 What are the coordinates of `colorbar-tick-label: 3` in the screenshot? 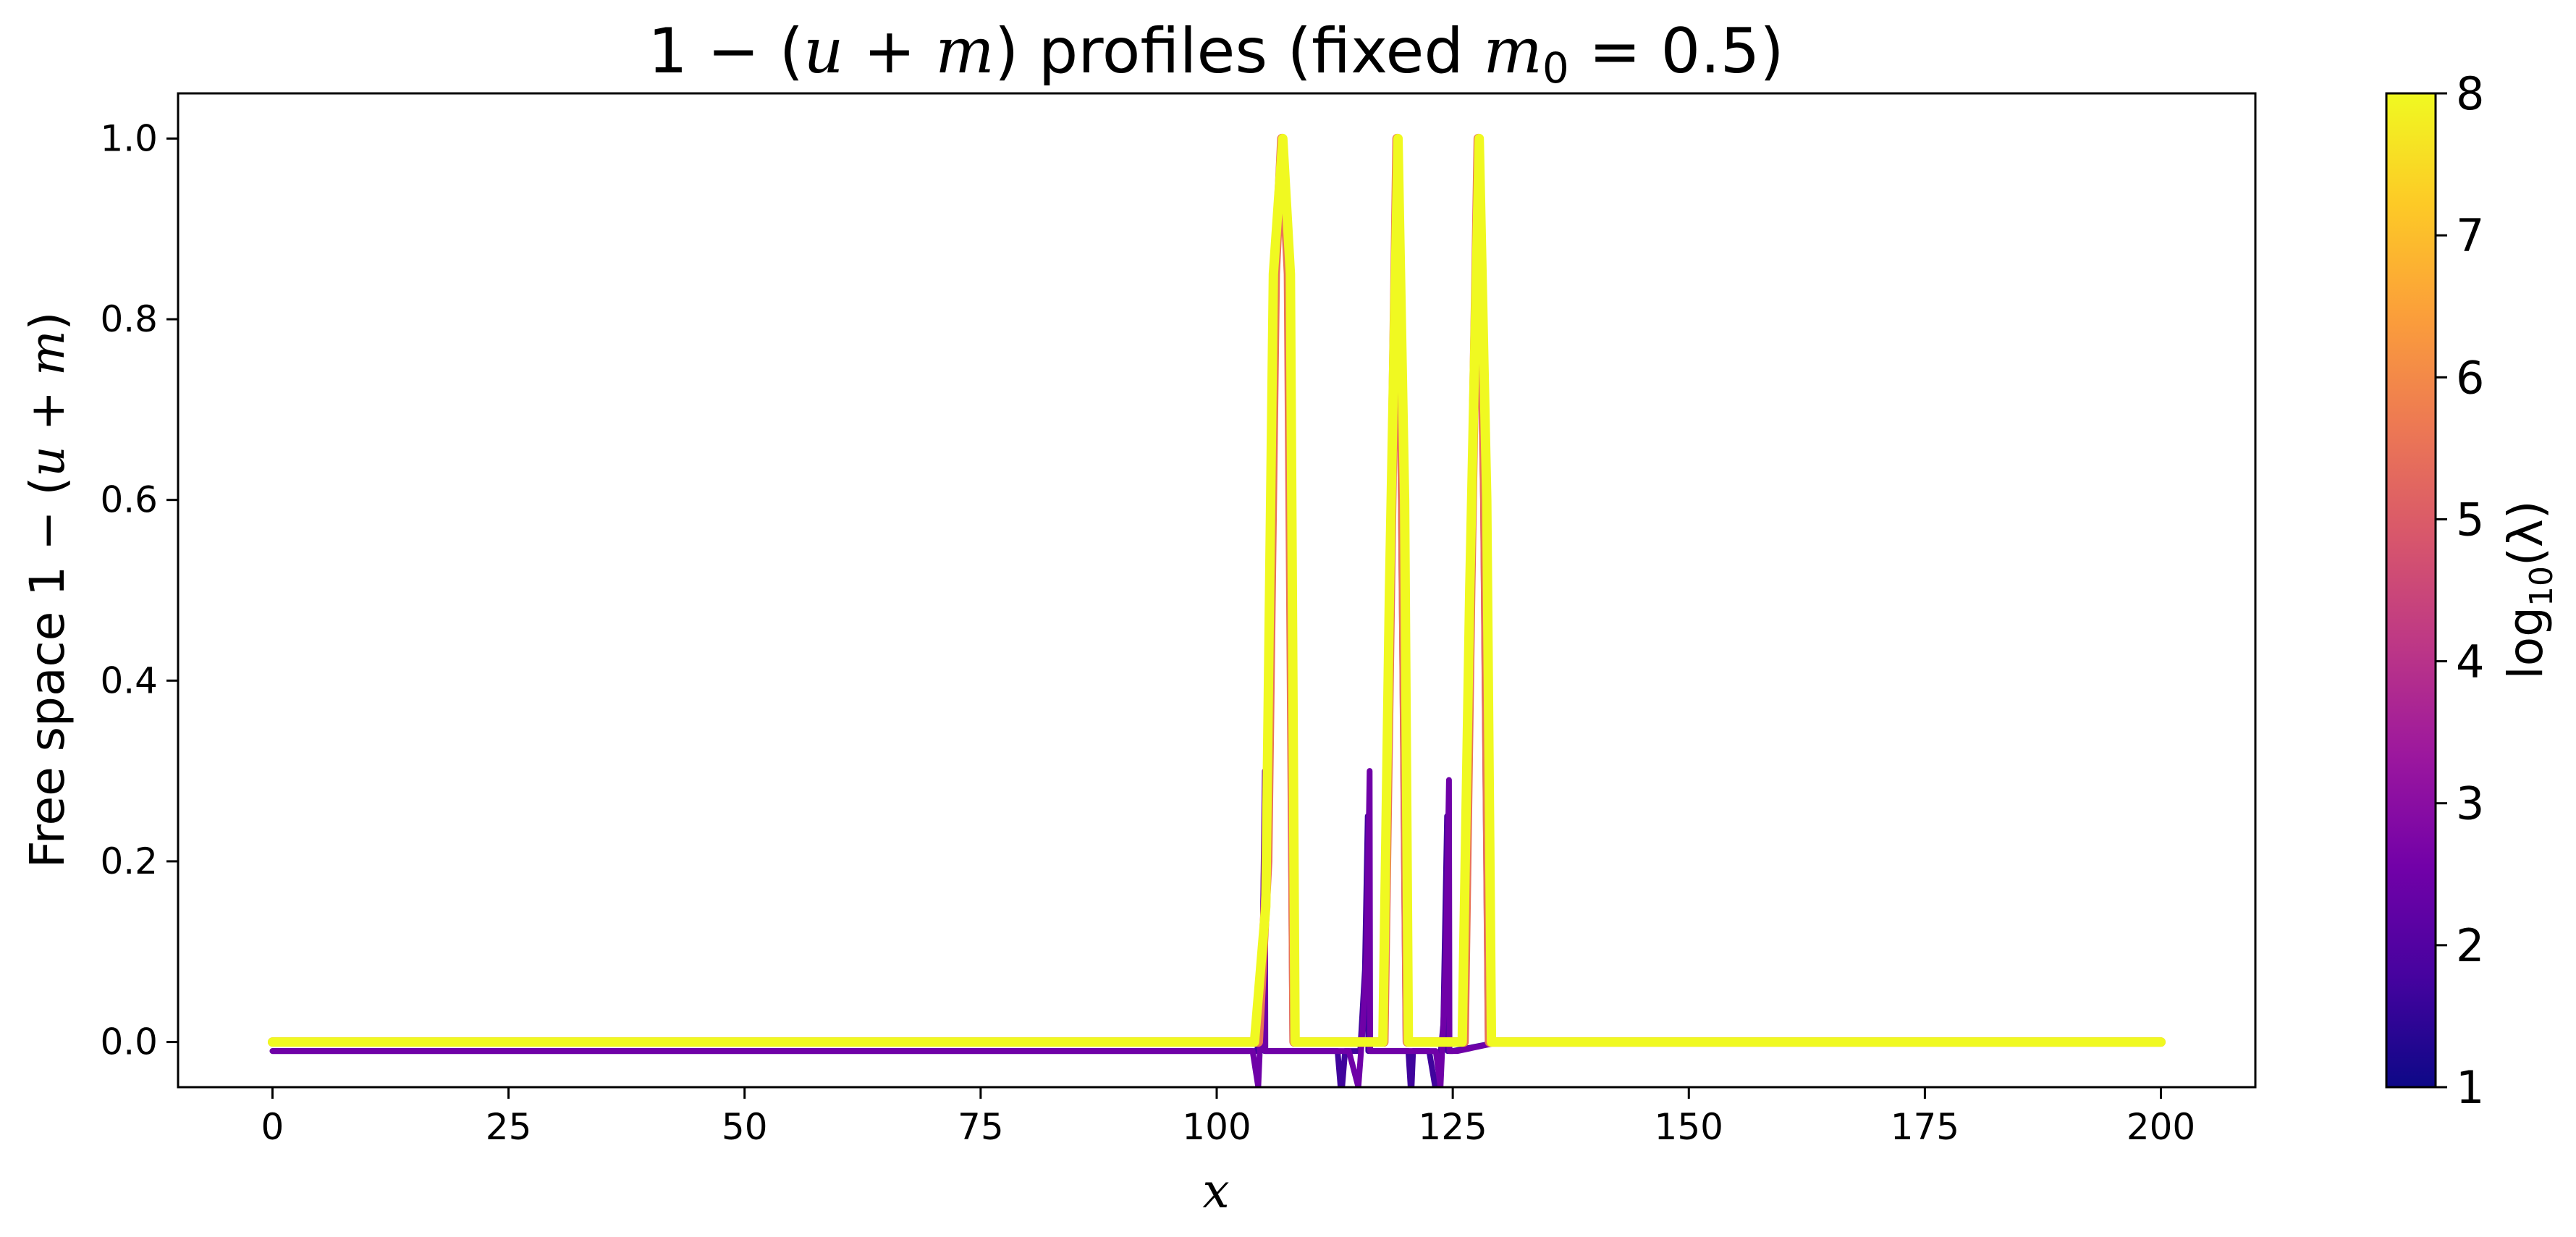 It's located at (2470, 803).